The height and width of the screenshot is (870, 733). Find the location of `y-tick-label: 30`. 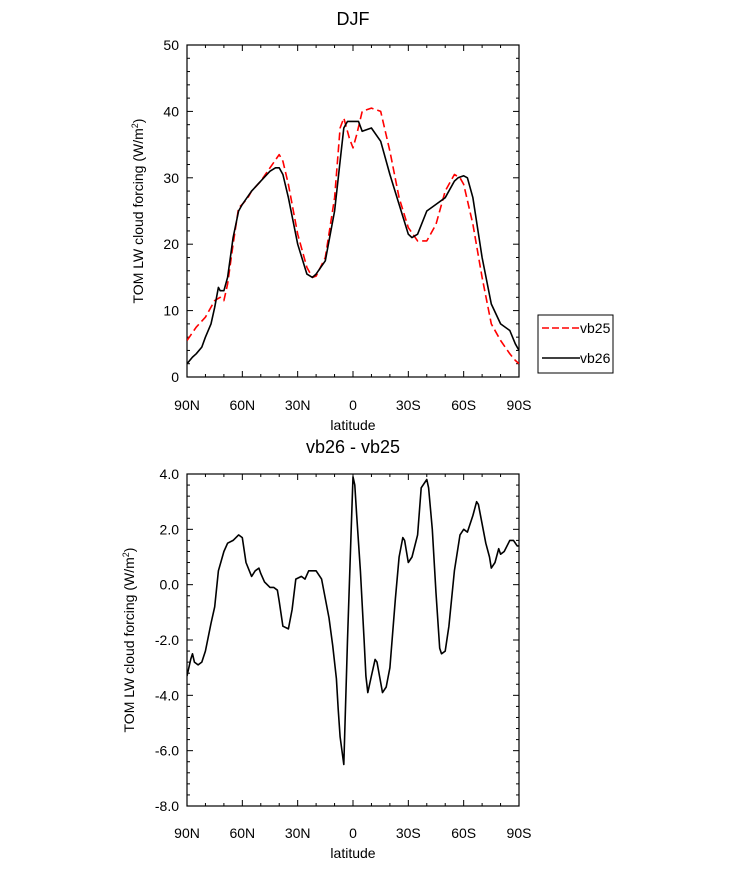

y-tick-label: 30 is located at coordinates (171, 178).